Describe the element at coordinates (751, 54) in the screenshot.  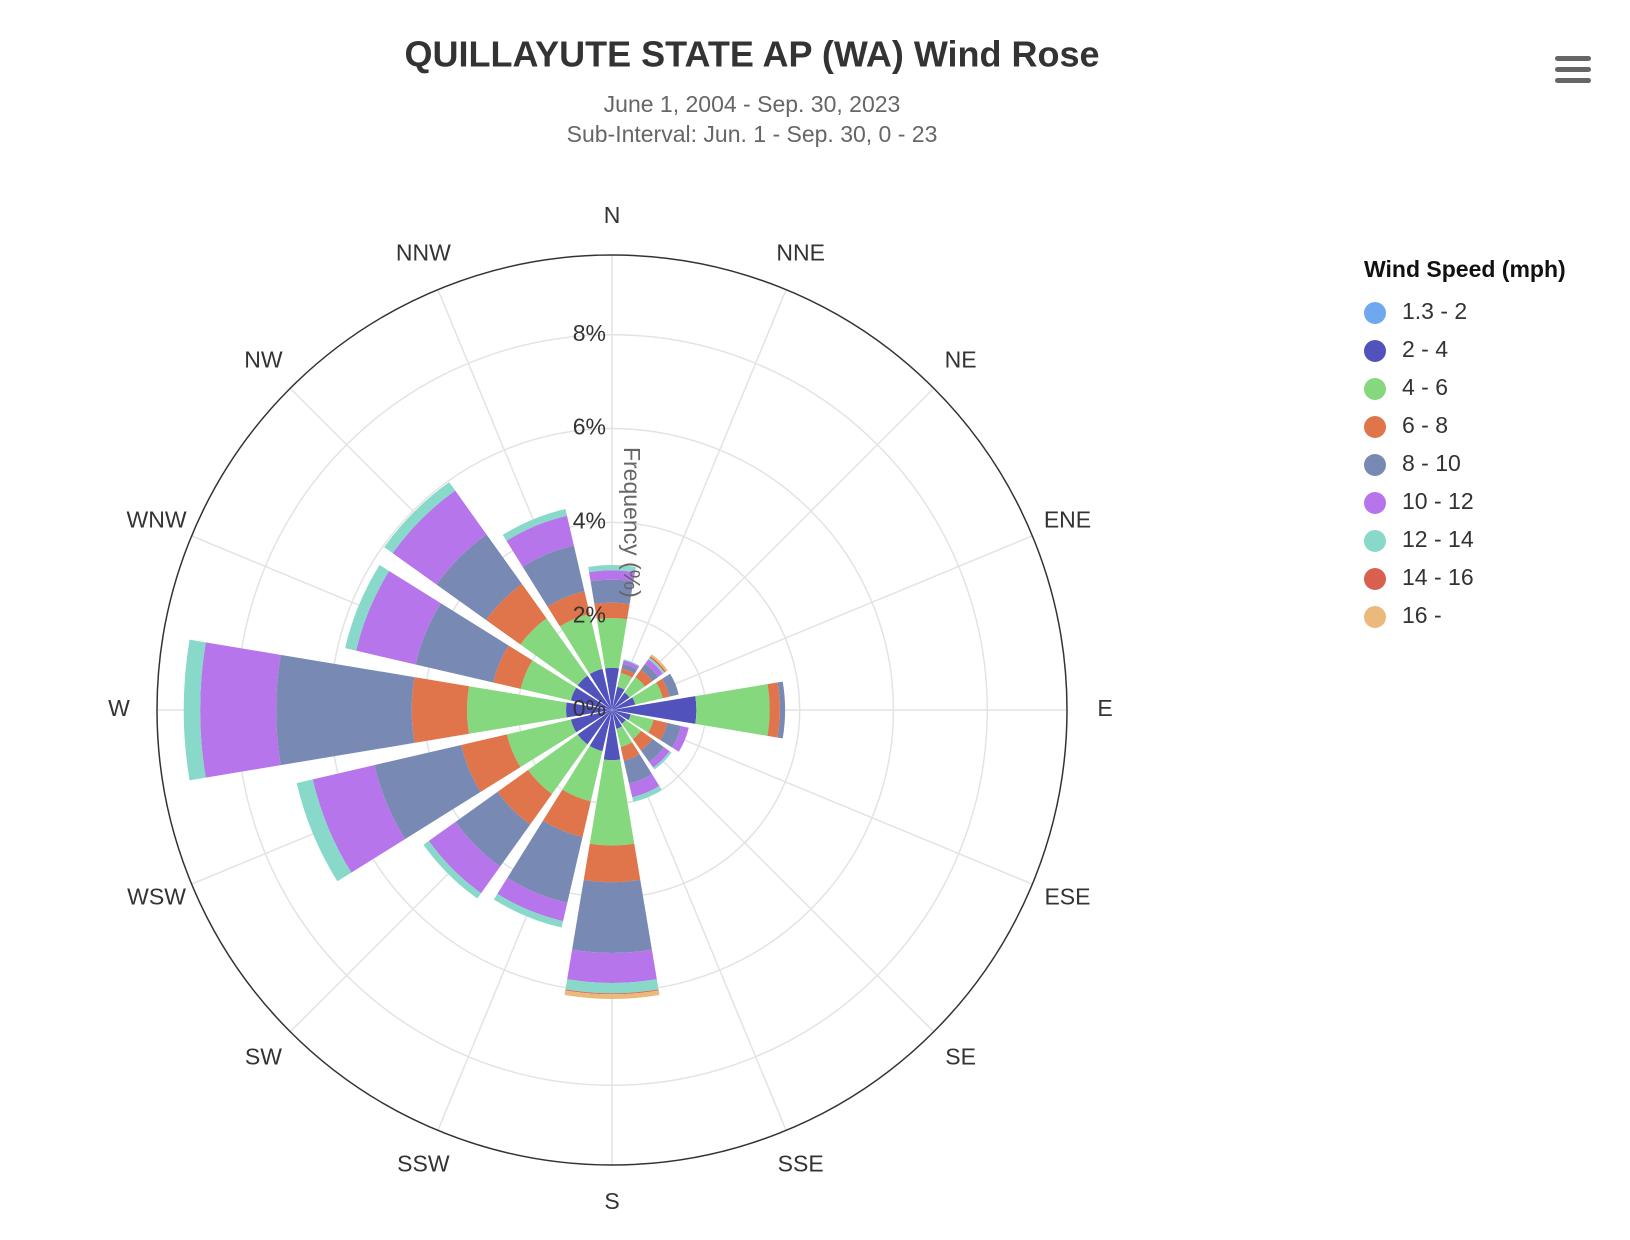
I see `chart-title: QUILLAYUTE STATE AP (WA) Wind Rose` at that location.